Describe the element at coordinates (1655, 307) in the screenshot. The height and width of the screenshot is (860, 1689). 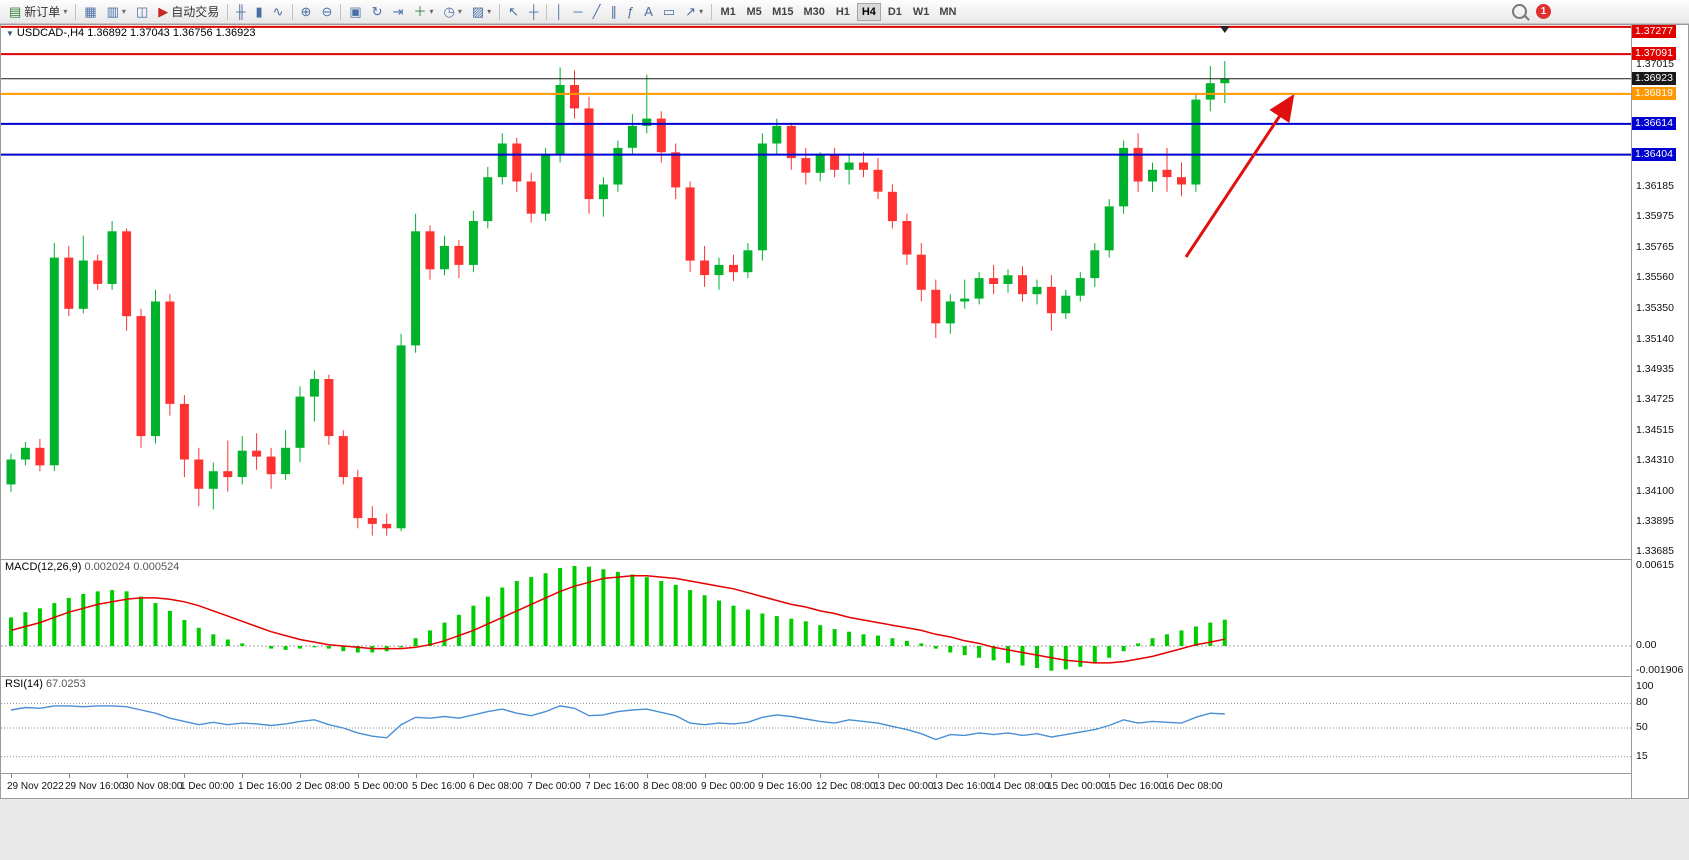
I see `price-tick-label: 1.35350` at that location.